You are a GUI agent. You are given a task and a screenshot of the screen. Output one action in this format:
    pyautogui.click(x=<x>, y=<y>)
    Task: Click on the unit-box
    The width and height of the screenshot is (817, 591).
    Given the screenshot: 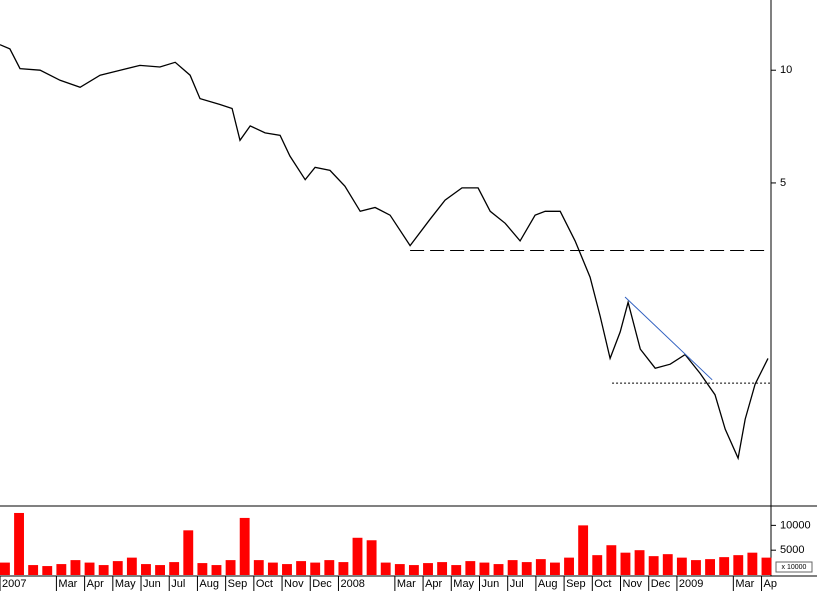 What is the action you would take?
    pyautogui.click(x=794, y=567)
    